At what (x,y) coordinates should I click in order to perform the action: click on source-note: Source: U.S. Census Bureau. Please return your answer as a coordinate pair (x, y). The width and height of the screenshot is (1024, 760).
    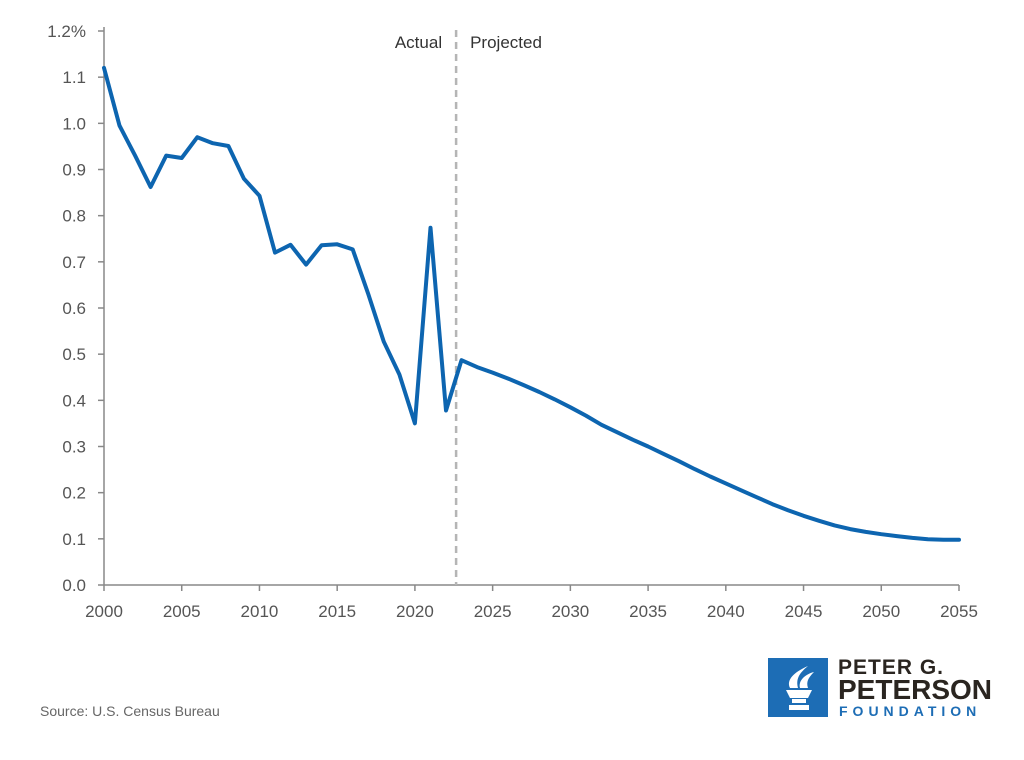
    Looking at the image, I should click on (130, 711).